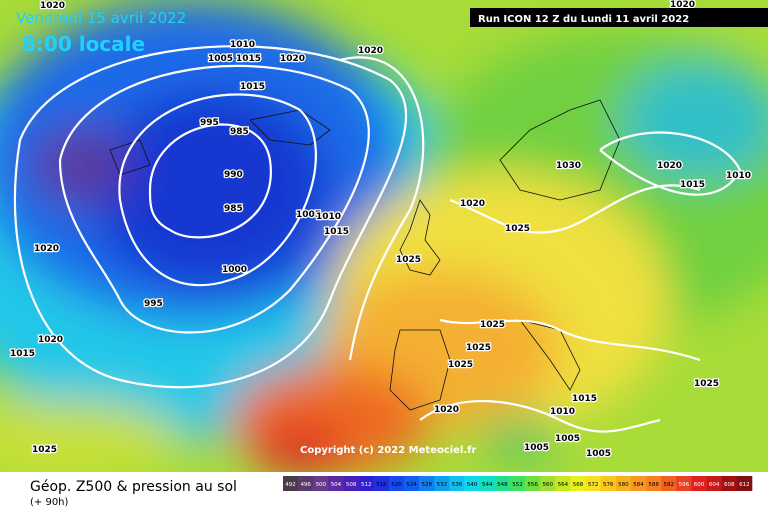 Image resolution: width=768 pixels, height=512 pixels. I want to click on legend-label: 512, so click(366, 485).